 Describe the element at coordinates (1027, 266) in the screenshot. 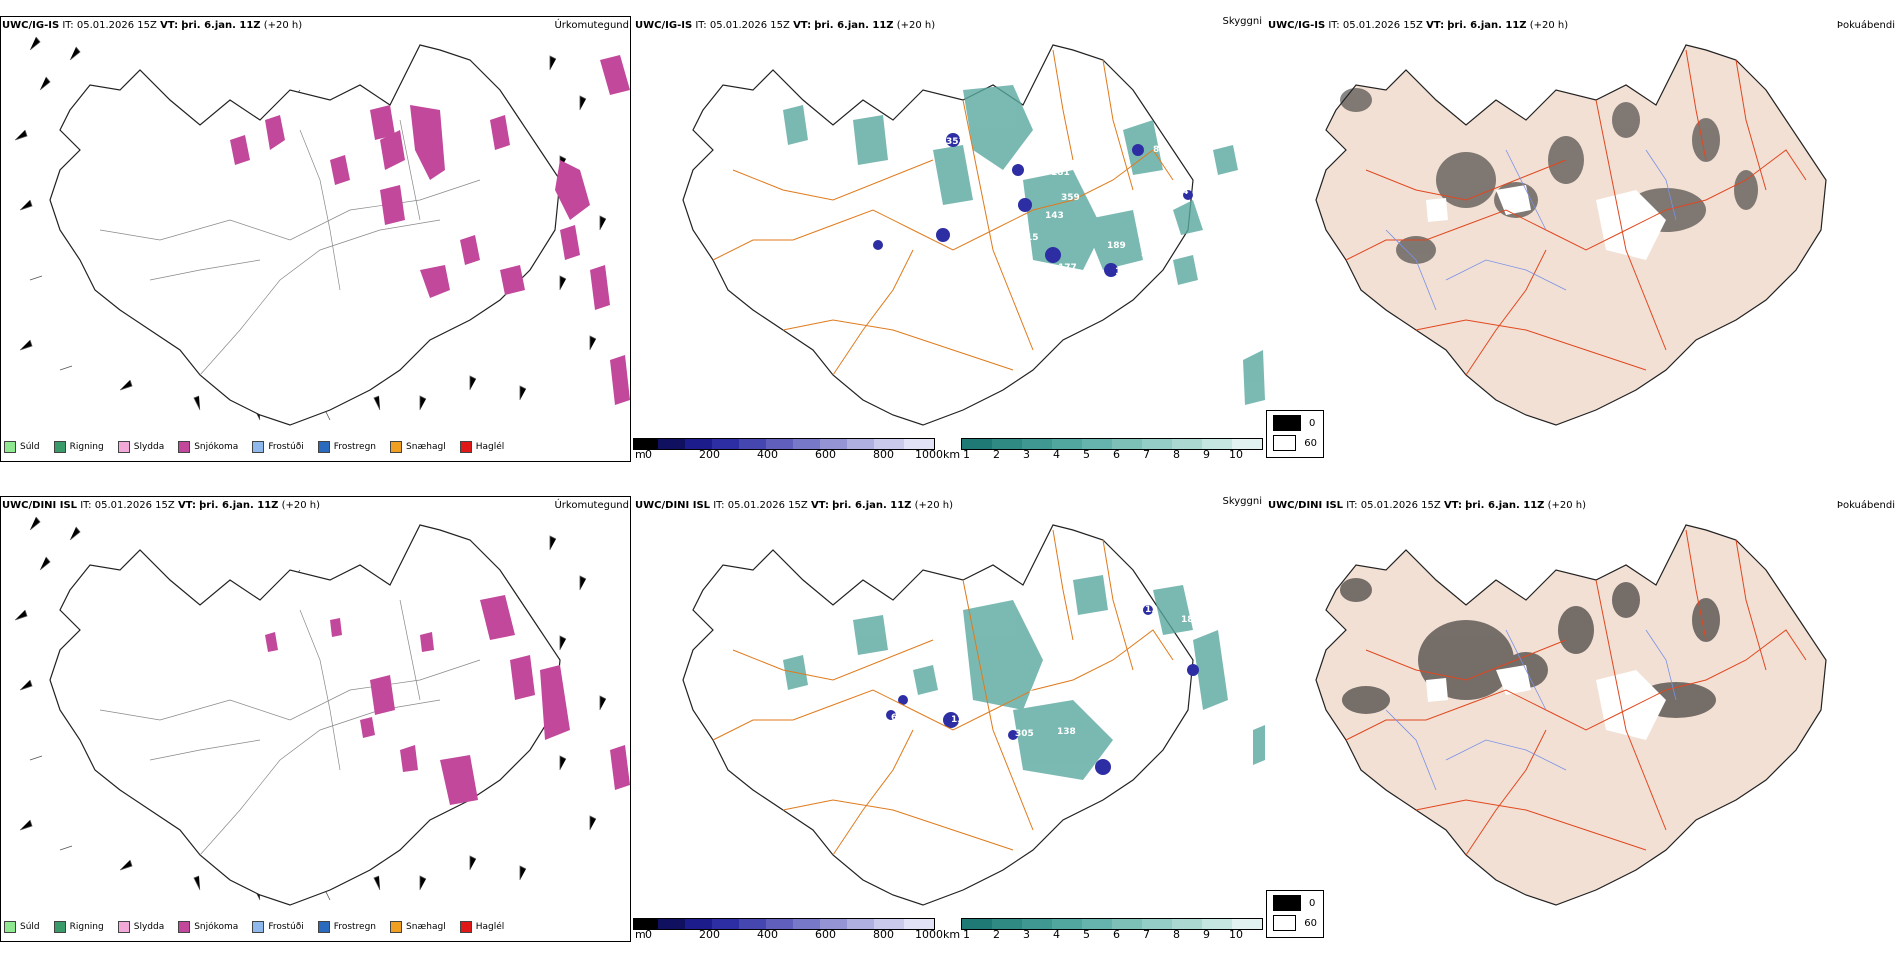

I see `peak-label: 141` at that location.